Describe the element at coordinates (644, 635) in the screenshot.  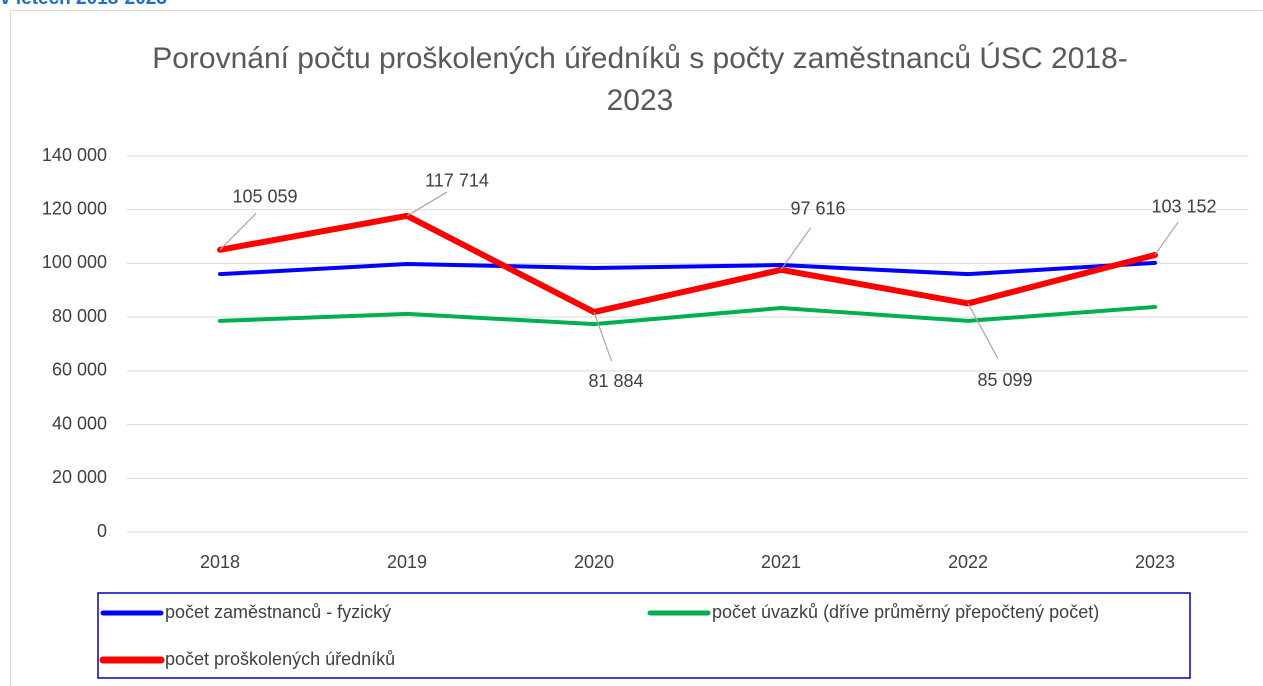
I see `legend-box` at that location.